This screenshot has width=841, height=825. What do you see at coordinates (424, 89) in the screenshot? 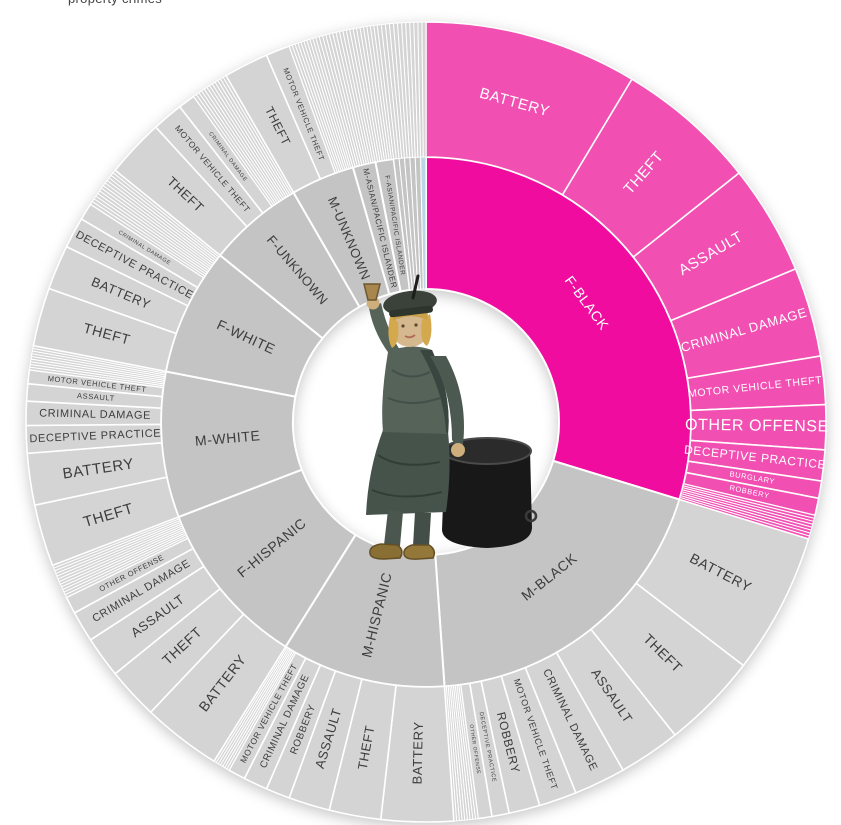
I see `segment-other-small-groups-sliver` at bounding box center [424, 89].